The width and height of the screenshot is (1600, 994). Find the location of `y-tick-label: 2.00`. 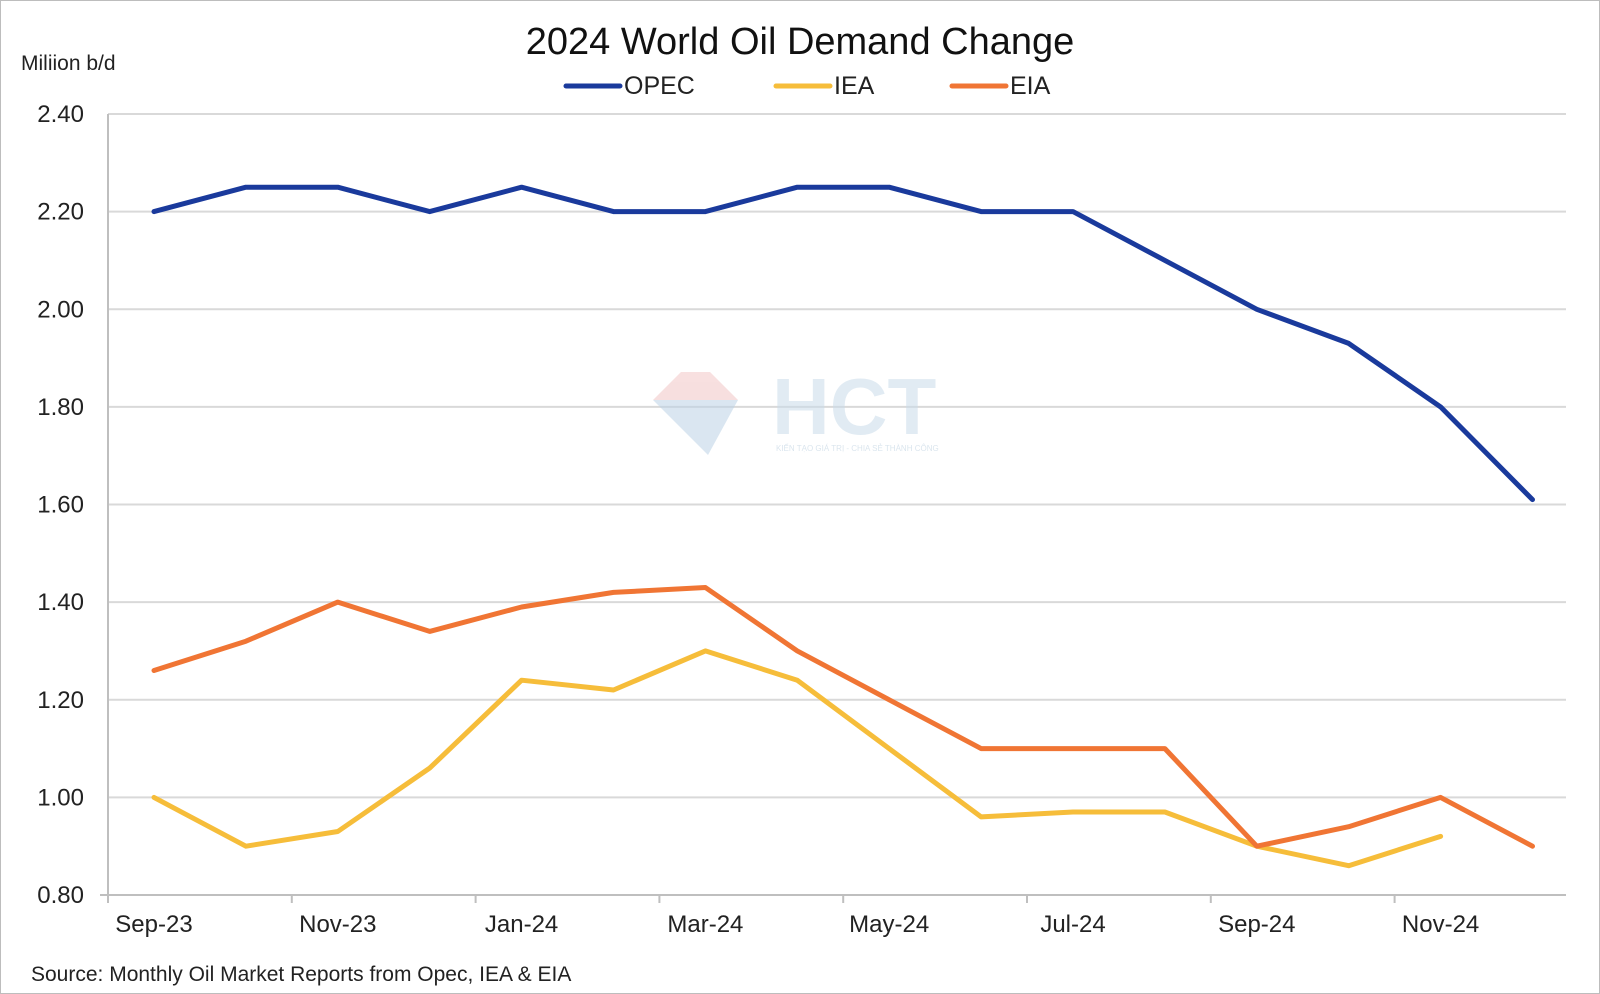

y-tick-label: 2.00 is located at coordinates (60, 309).